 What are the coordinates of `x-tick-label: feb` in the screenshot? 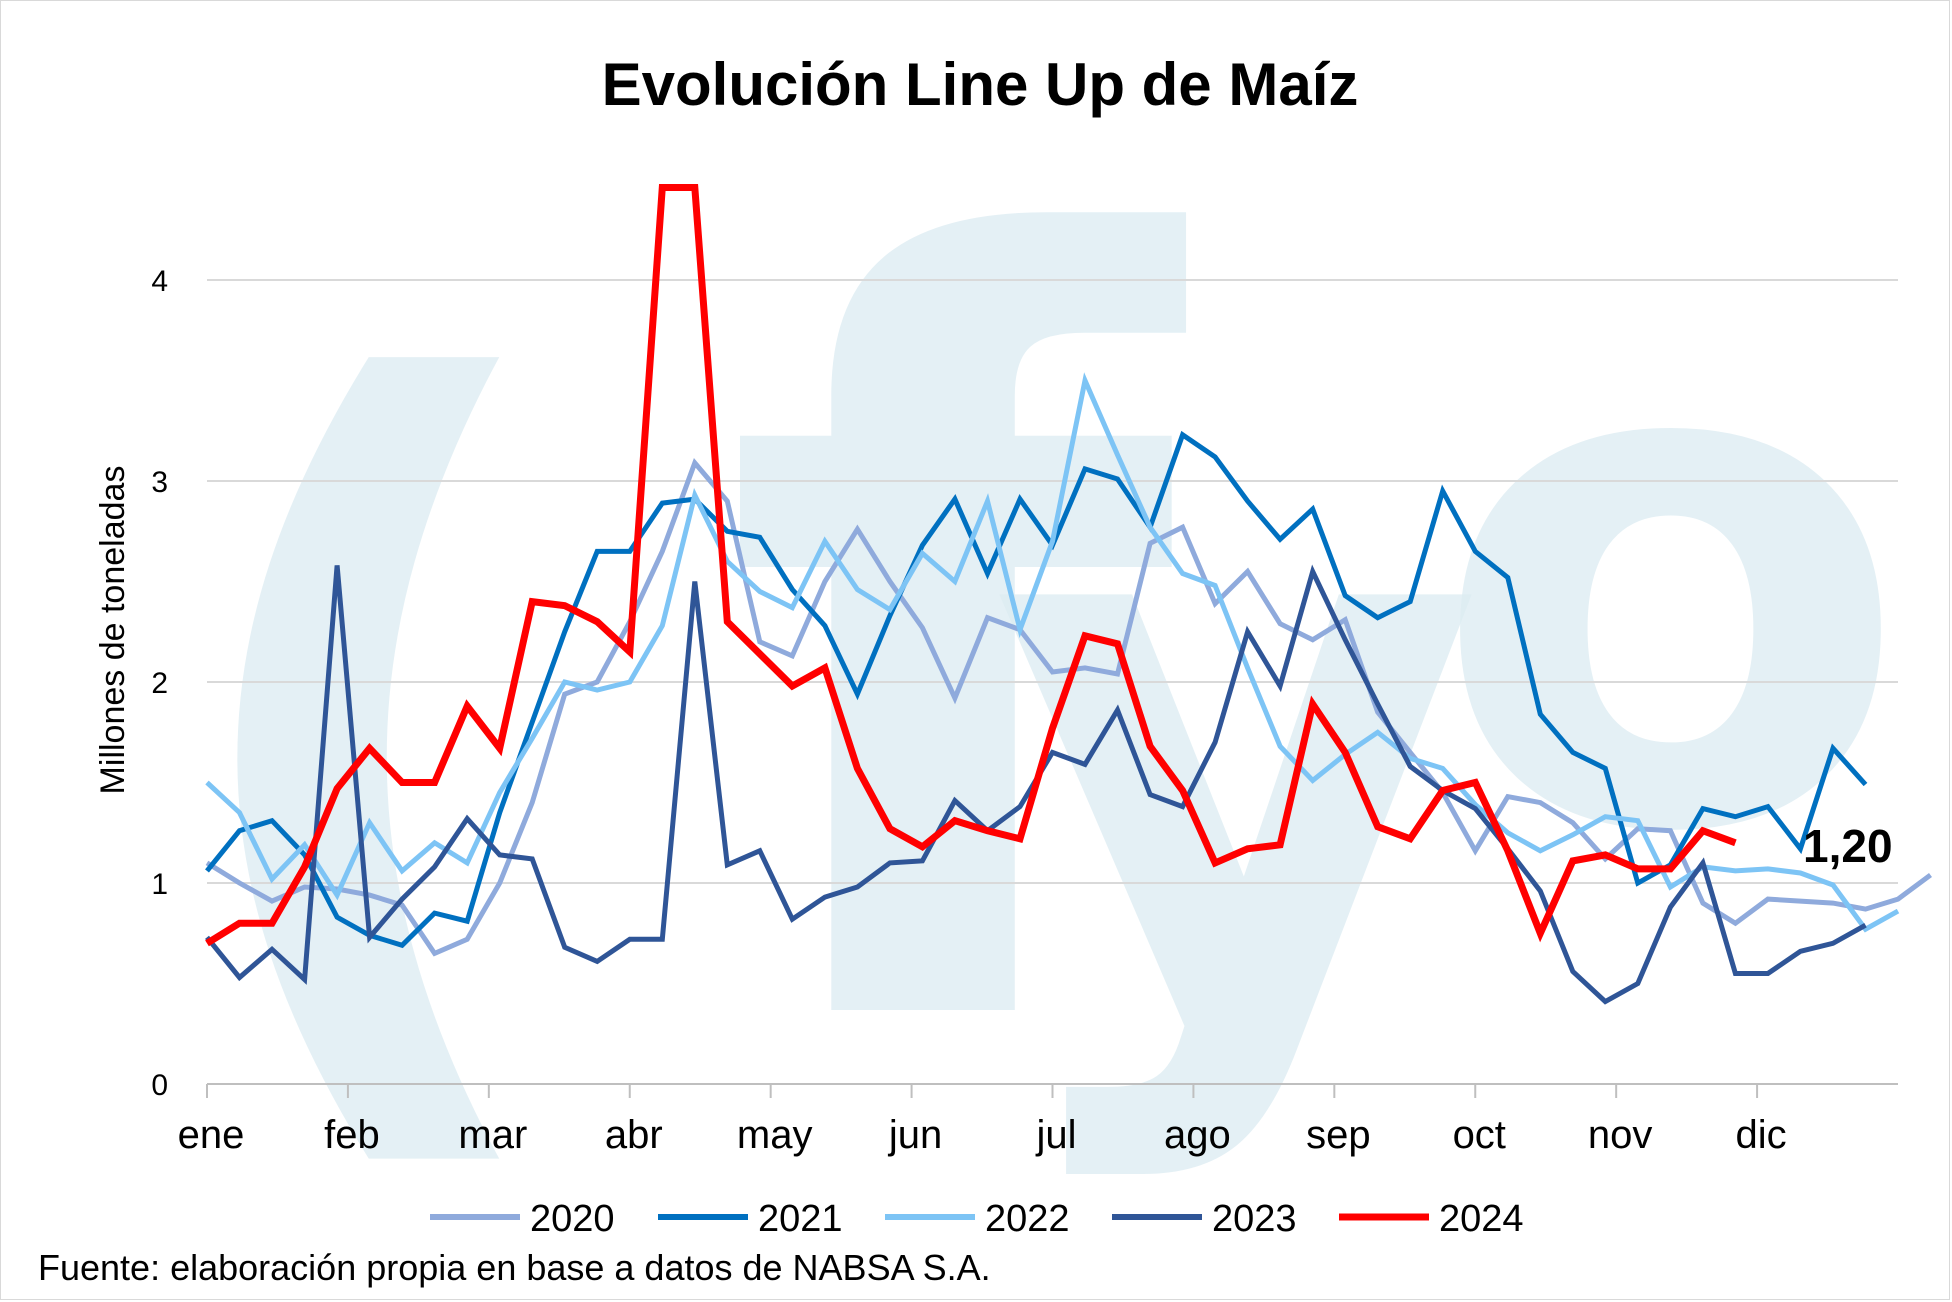 It's located at (352, 1135).